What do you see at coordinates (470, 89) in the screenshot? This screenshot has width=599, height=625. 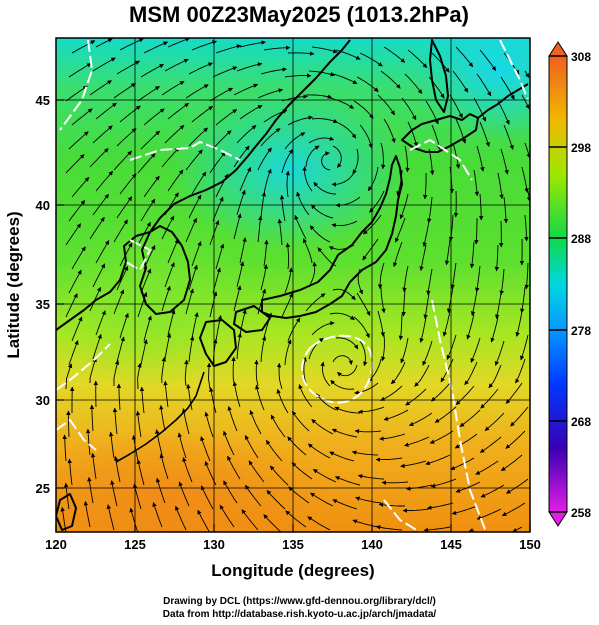 I see `cold-air-northeast` at bounding box center [470, 89].